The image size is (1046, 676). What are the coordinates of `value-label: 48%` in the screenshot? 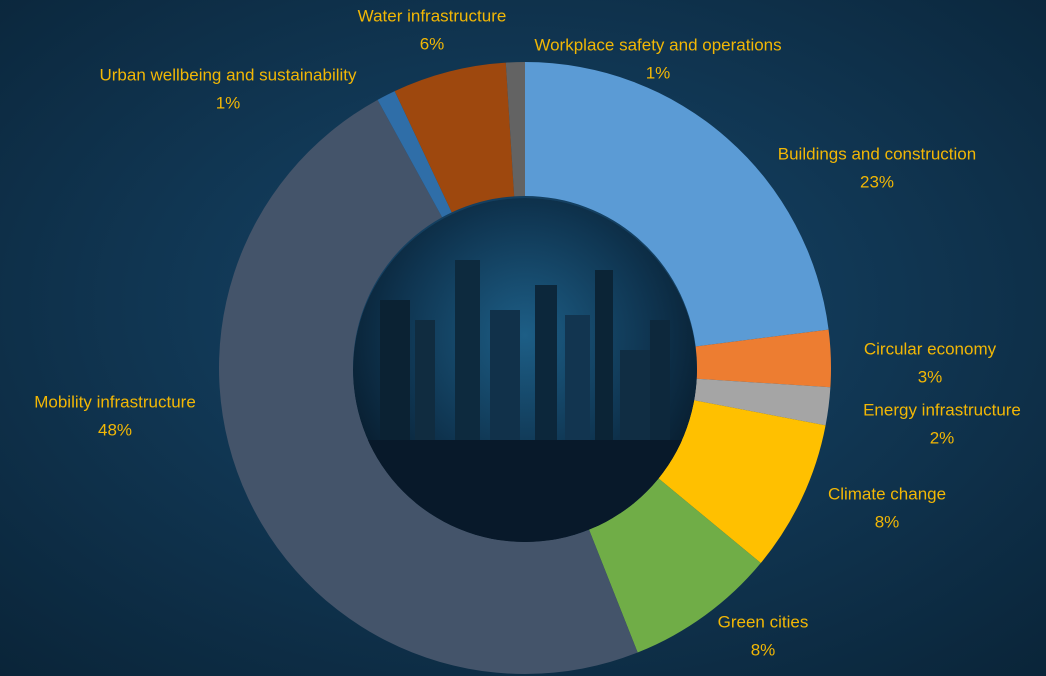 It's located at (115, 429).